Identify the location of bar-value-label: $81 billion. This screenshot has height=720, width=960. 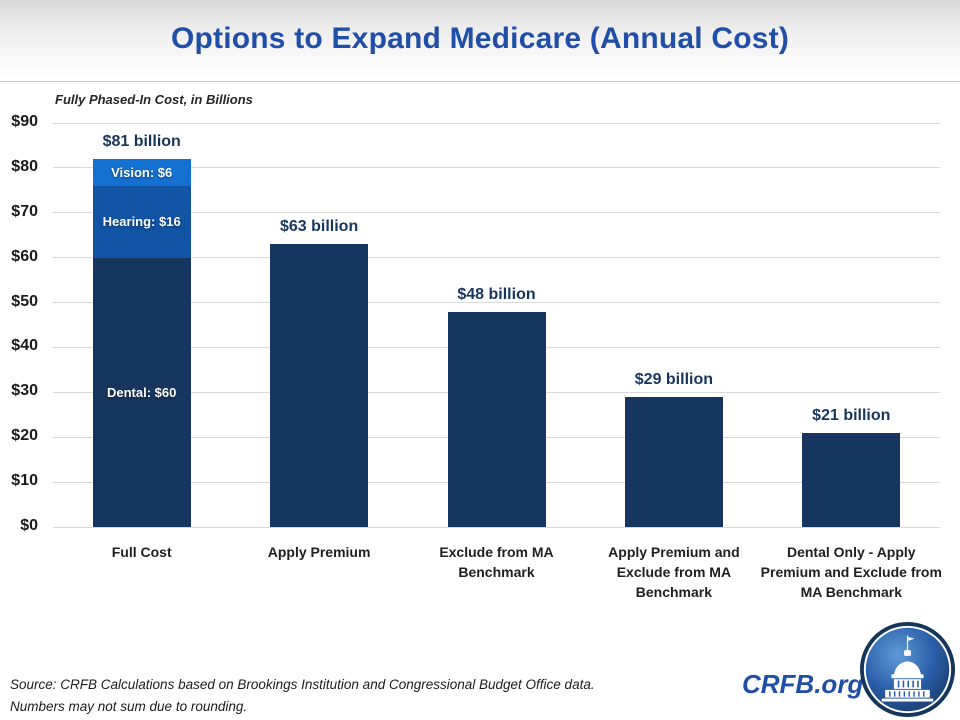
(141, 141).